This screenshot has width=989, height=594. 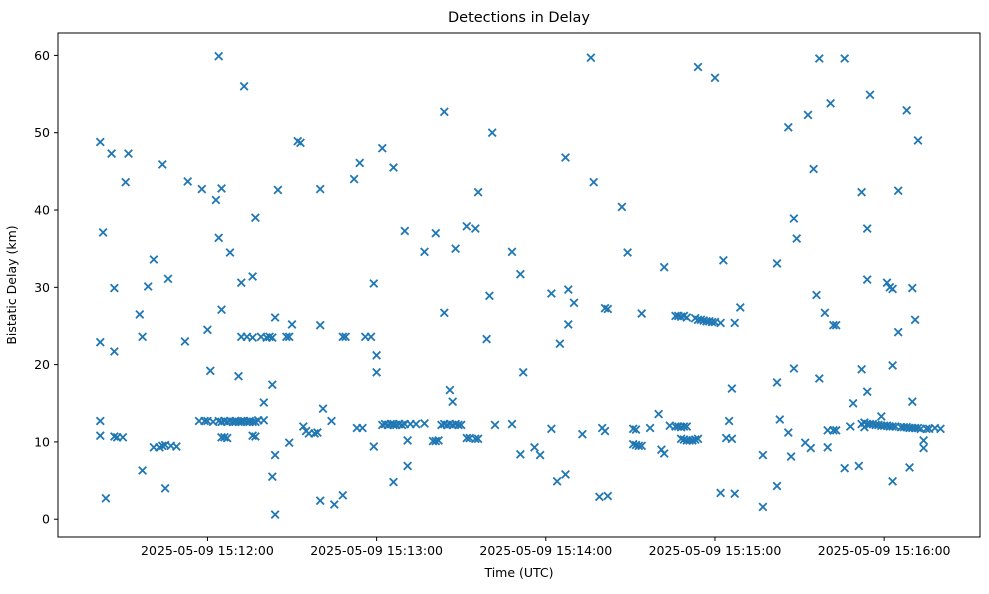 What do you see at coordinates (42, 364) in the screenshot?
I see `y-tick-label: 20` at bounding box center [42, 364].